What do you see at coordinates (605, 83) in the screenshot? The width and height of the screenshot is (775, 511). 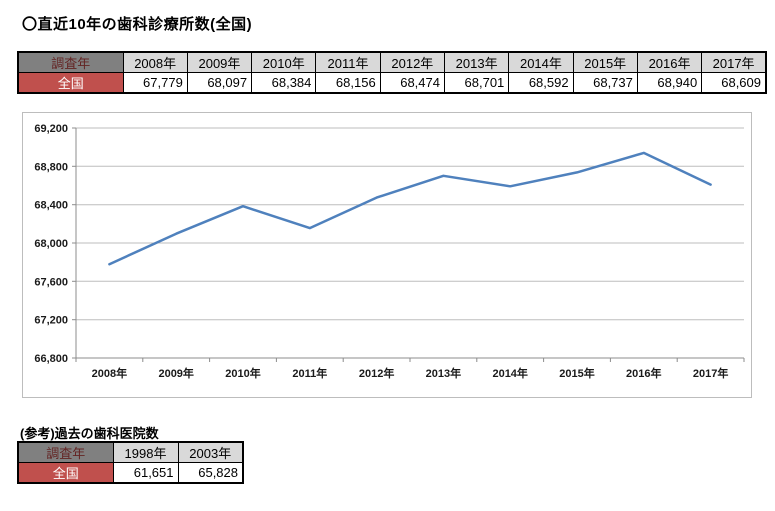 I see `value-cell: 68,737` at bounding box center [605, 83].